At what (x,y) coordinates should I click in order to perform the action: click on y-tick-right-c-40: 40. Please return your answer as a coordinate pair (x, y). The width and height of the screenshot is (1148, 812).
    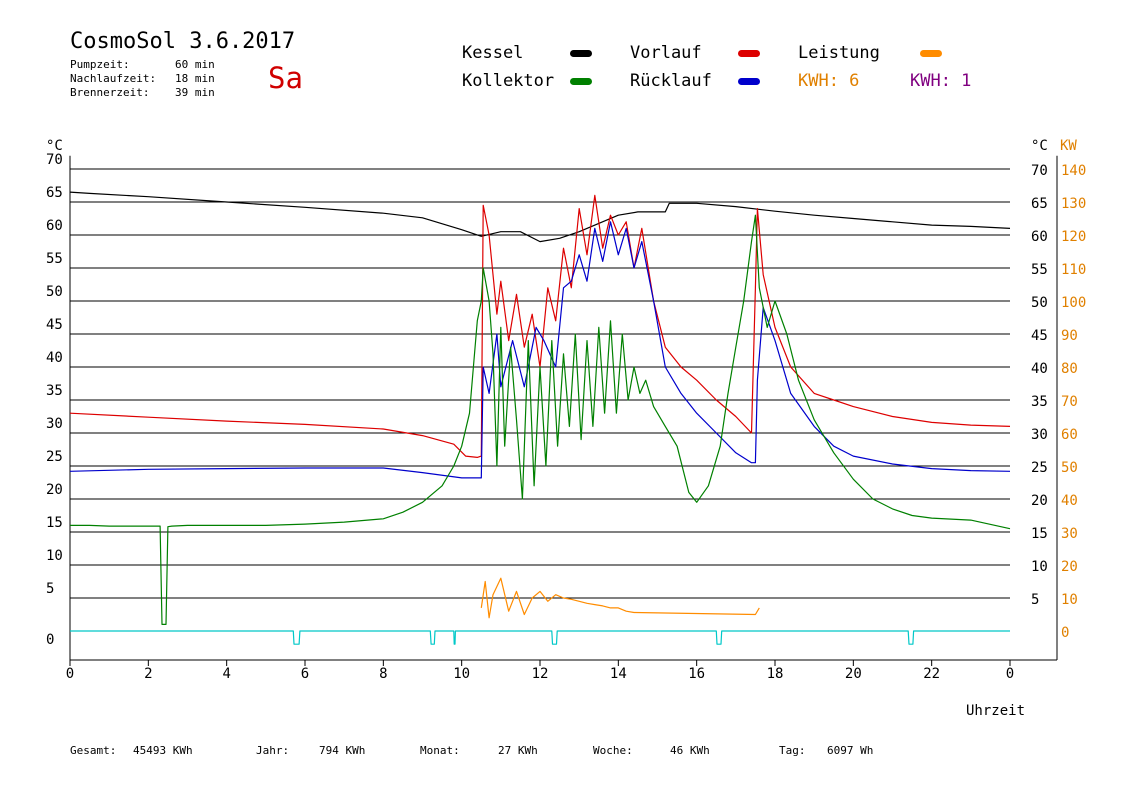
    Looking at the image, I should click on (1039, 369).